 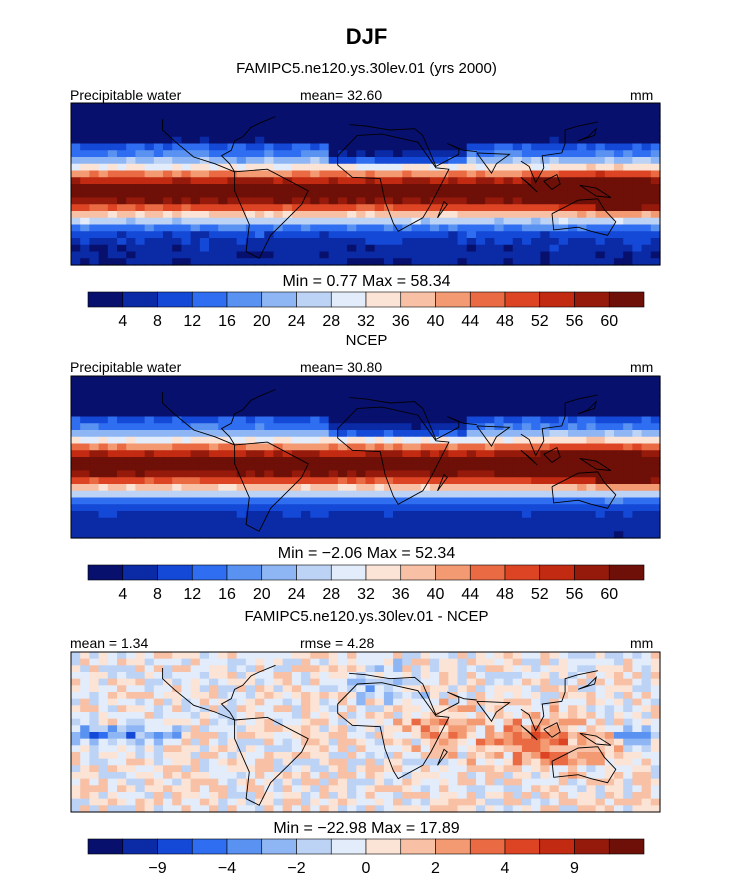 I want to click on coastline, so click(x=248, y=692).